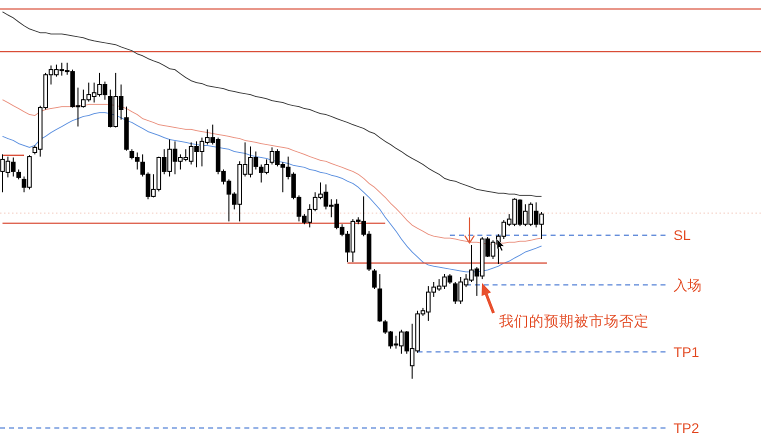  I want to click on series-label: SL, so click(682, 235).